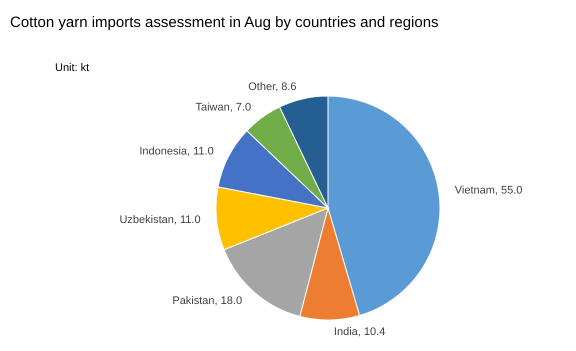 Image resolution: width=576 pixels, height=351 pixels. Describe the element at coordinates (223, 108) in the screenshot. I see `slice-label: Taiwan, 7.0` at that location.